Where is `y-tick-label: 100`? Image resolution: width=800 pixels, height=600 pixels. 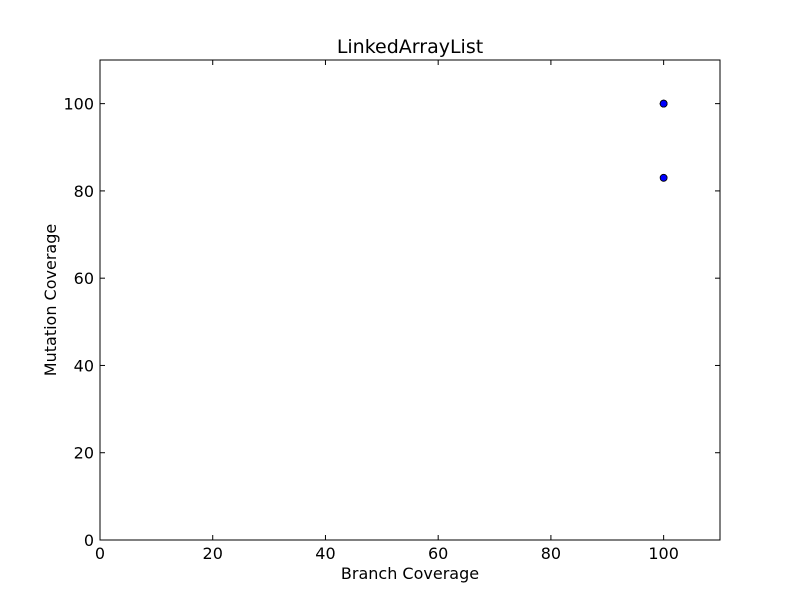
y-tick-label: 100 is located at coordinates (78, 104).